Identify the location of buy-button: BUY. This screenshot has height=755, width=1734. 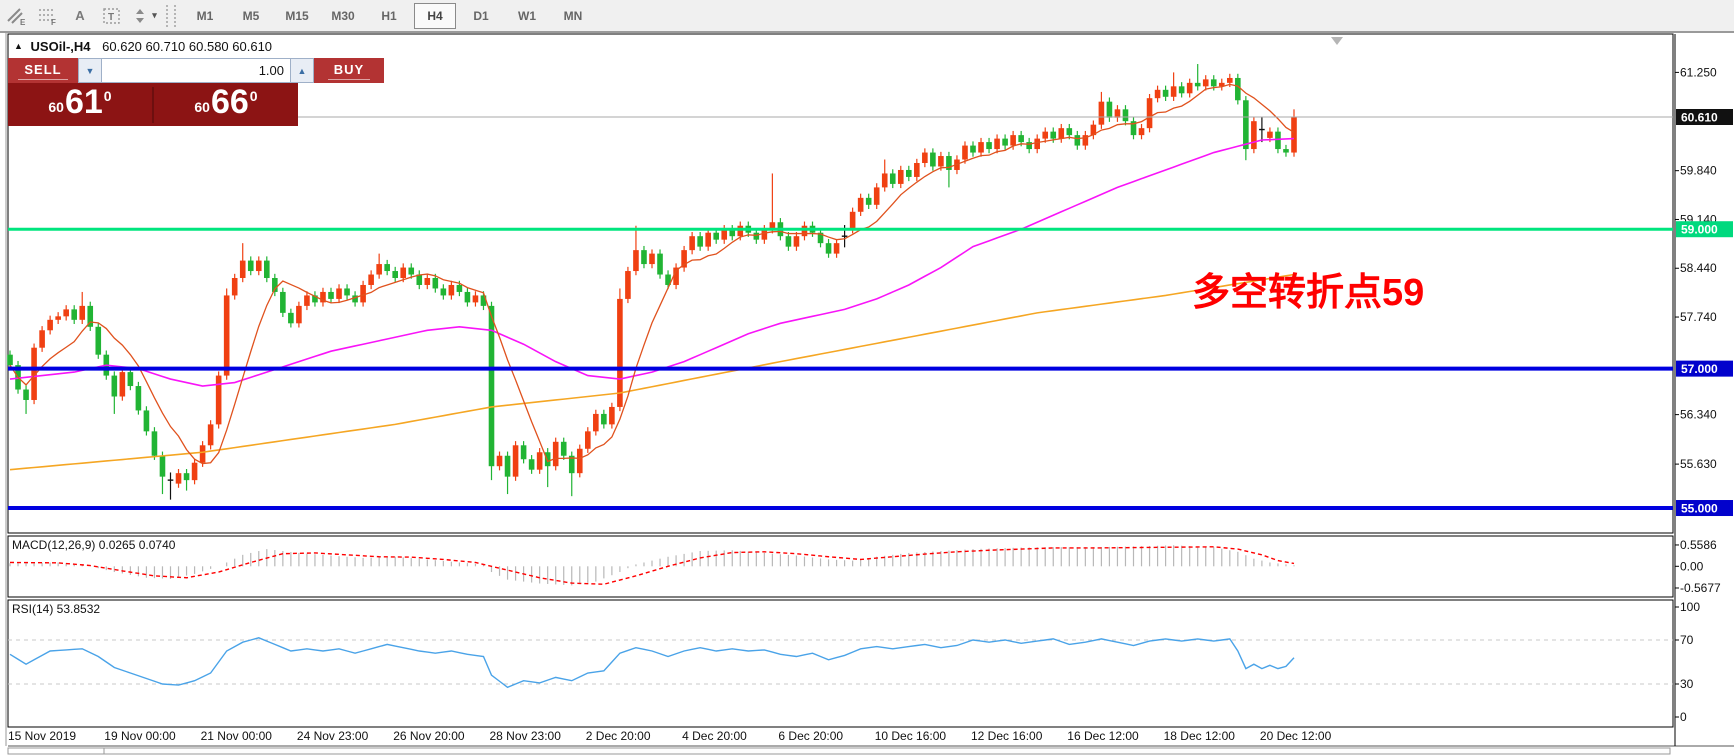
(349, 70).